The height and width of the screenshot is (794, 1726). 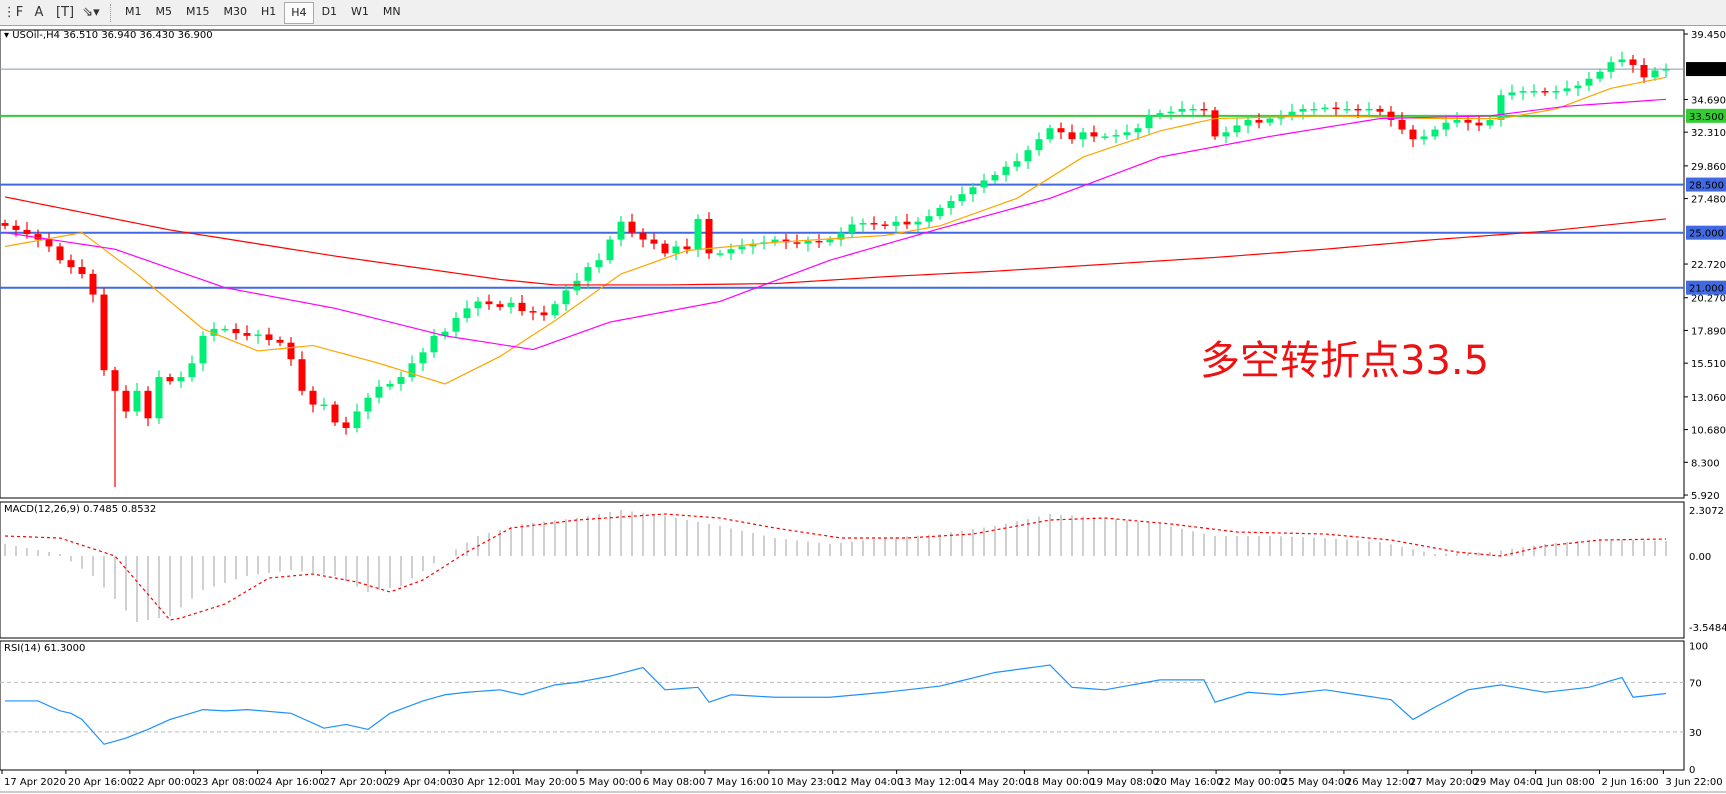 What do you see at coordinates (1708, 200) in the screenshot?
I see `price-tick-label: 27.480` at bounding box center [1708, 200].